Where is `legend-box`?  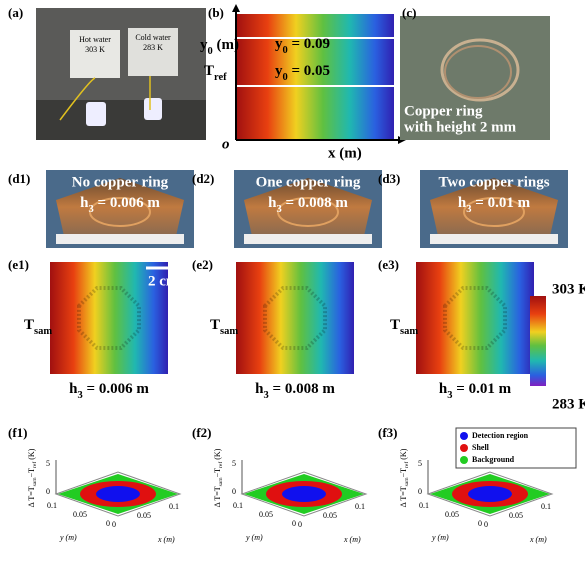
legend-box is located at coordinates (516, 448).